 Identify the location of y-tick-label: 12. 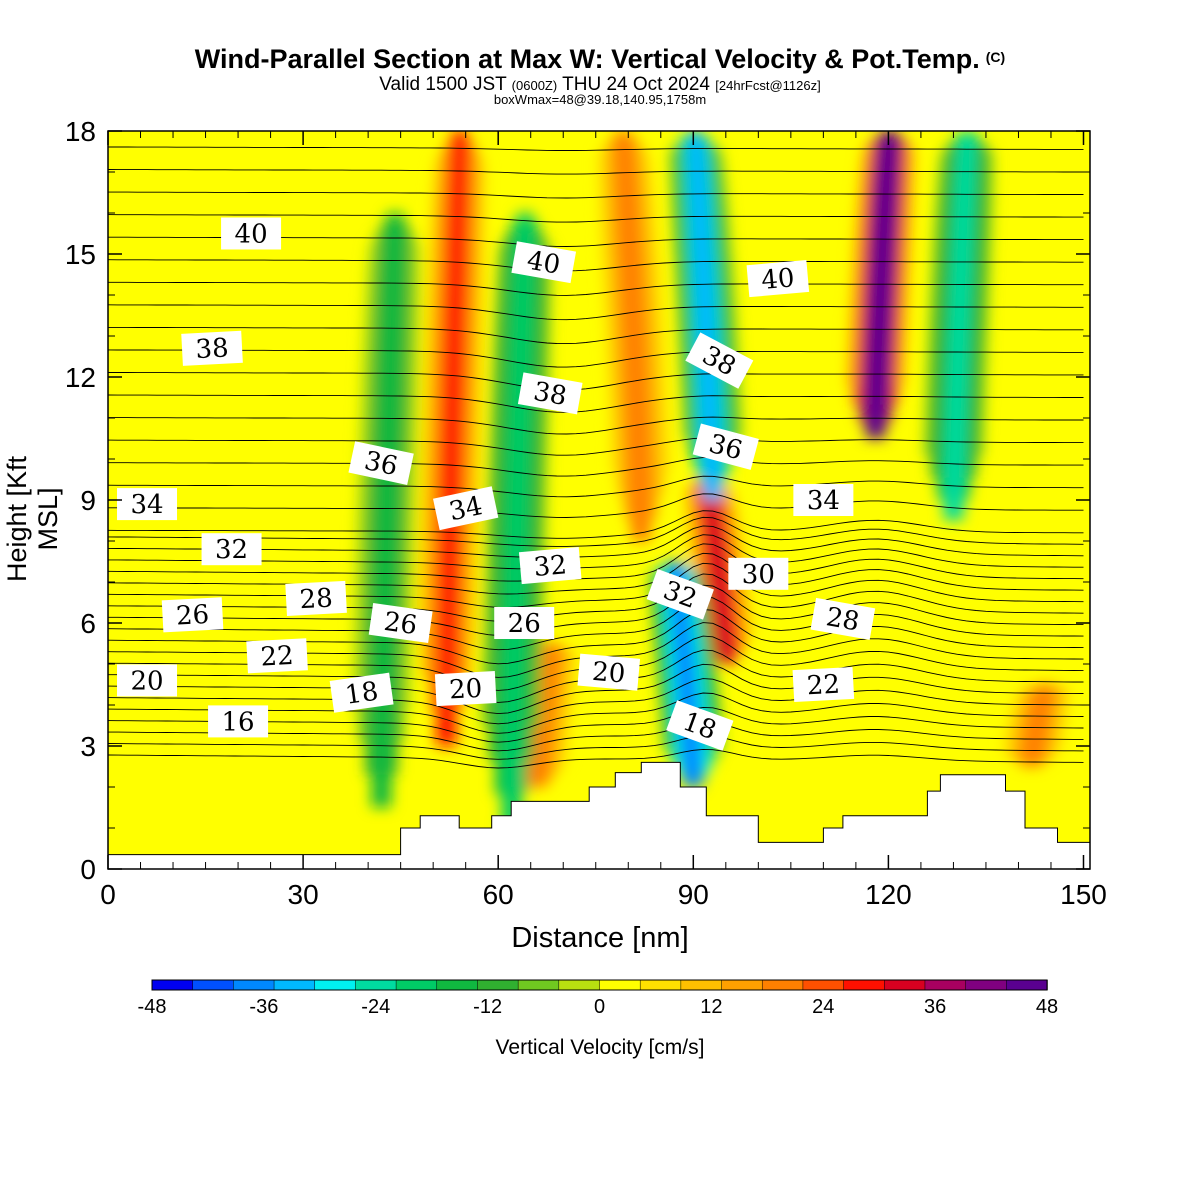
(80, 377).